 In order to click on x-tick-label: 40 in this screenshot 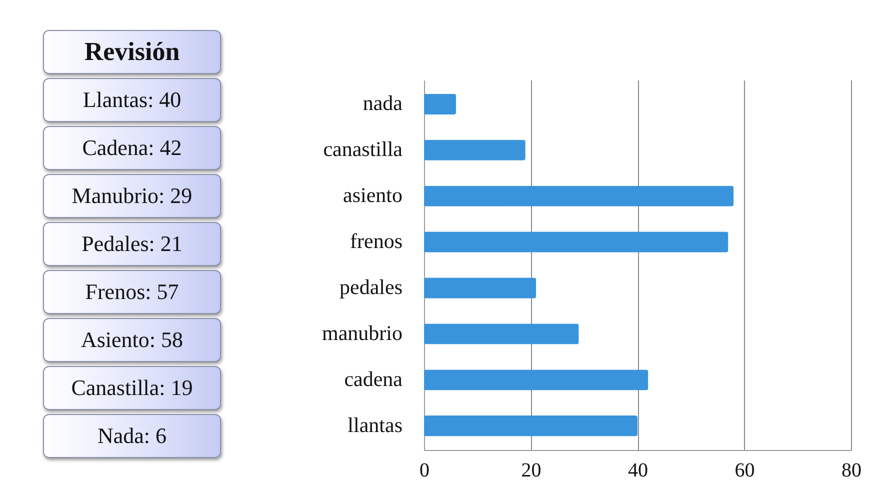, I will do `click(638, 471)`.